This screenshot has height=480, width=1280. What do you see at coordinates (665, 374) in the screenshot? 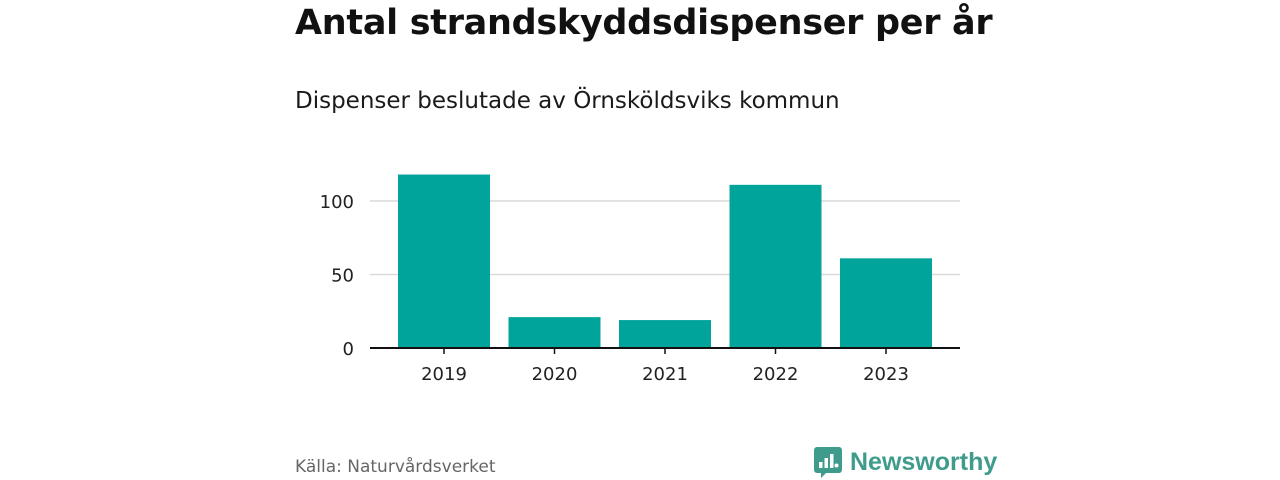
I see `x-tick-label: 2021` at bounding box center [665, 374].